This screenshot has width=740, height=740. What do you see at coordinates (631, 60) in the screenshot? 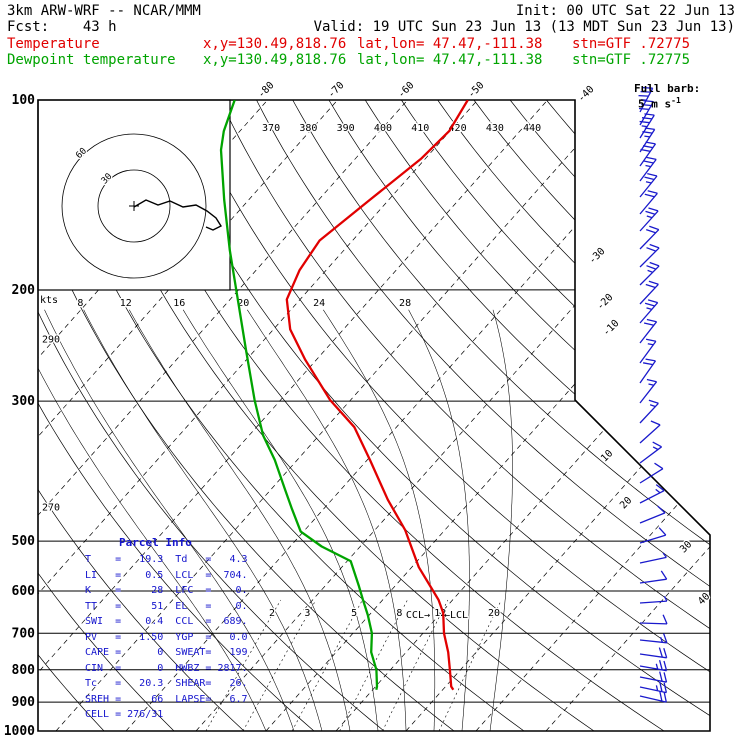
I see `dewpoint-station: stn=GTF .72775` at bounding box center [631, 60].